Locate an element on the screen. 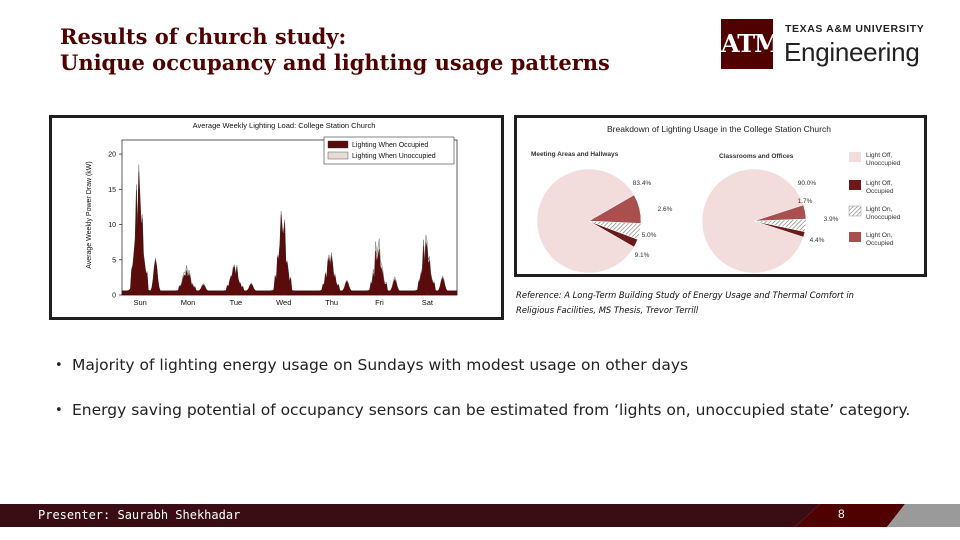  footer-bar: Presenter: Saurabh Shekhadar 8 is located at coordinates (480, 515).